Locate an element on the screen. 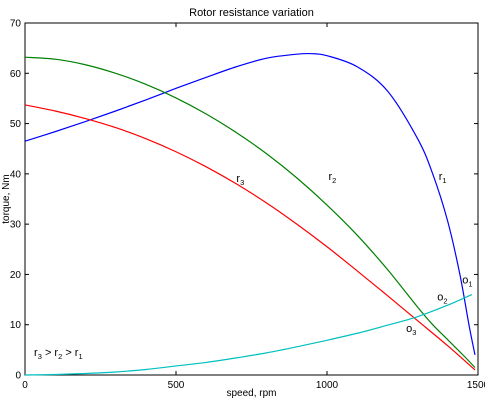  curve-label-o1: o1 is located at coordinates (467, 281).